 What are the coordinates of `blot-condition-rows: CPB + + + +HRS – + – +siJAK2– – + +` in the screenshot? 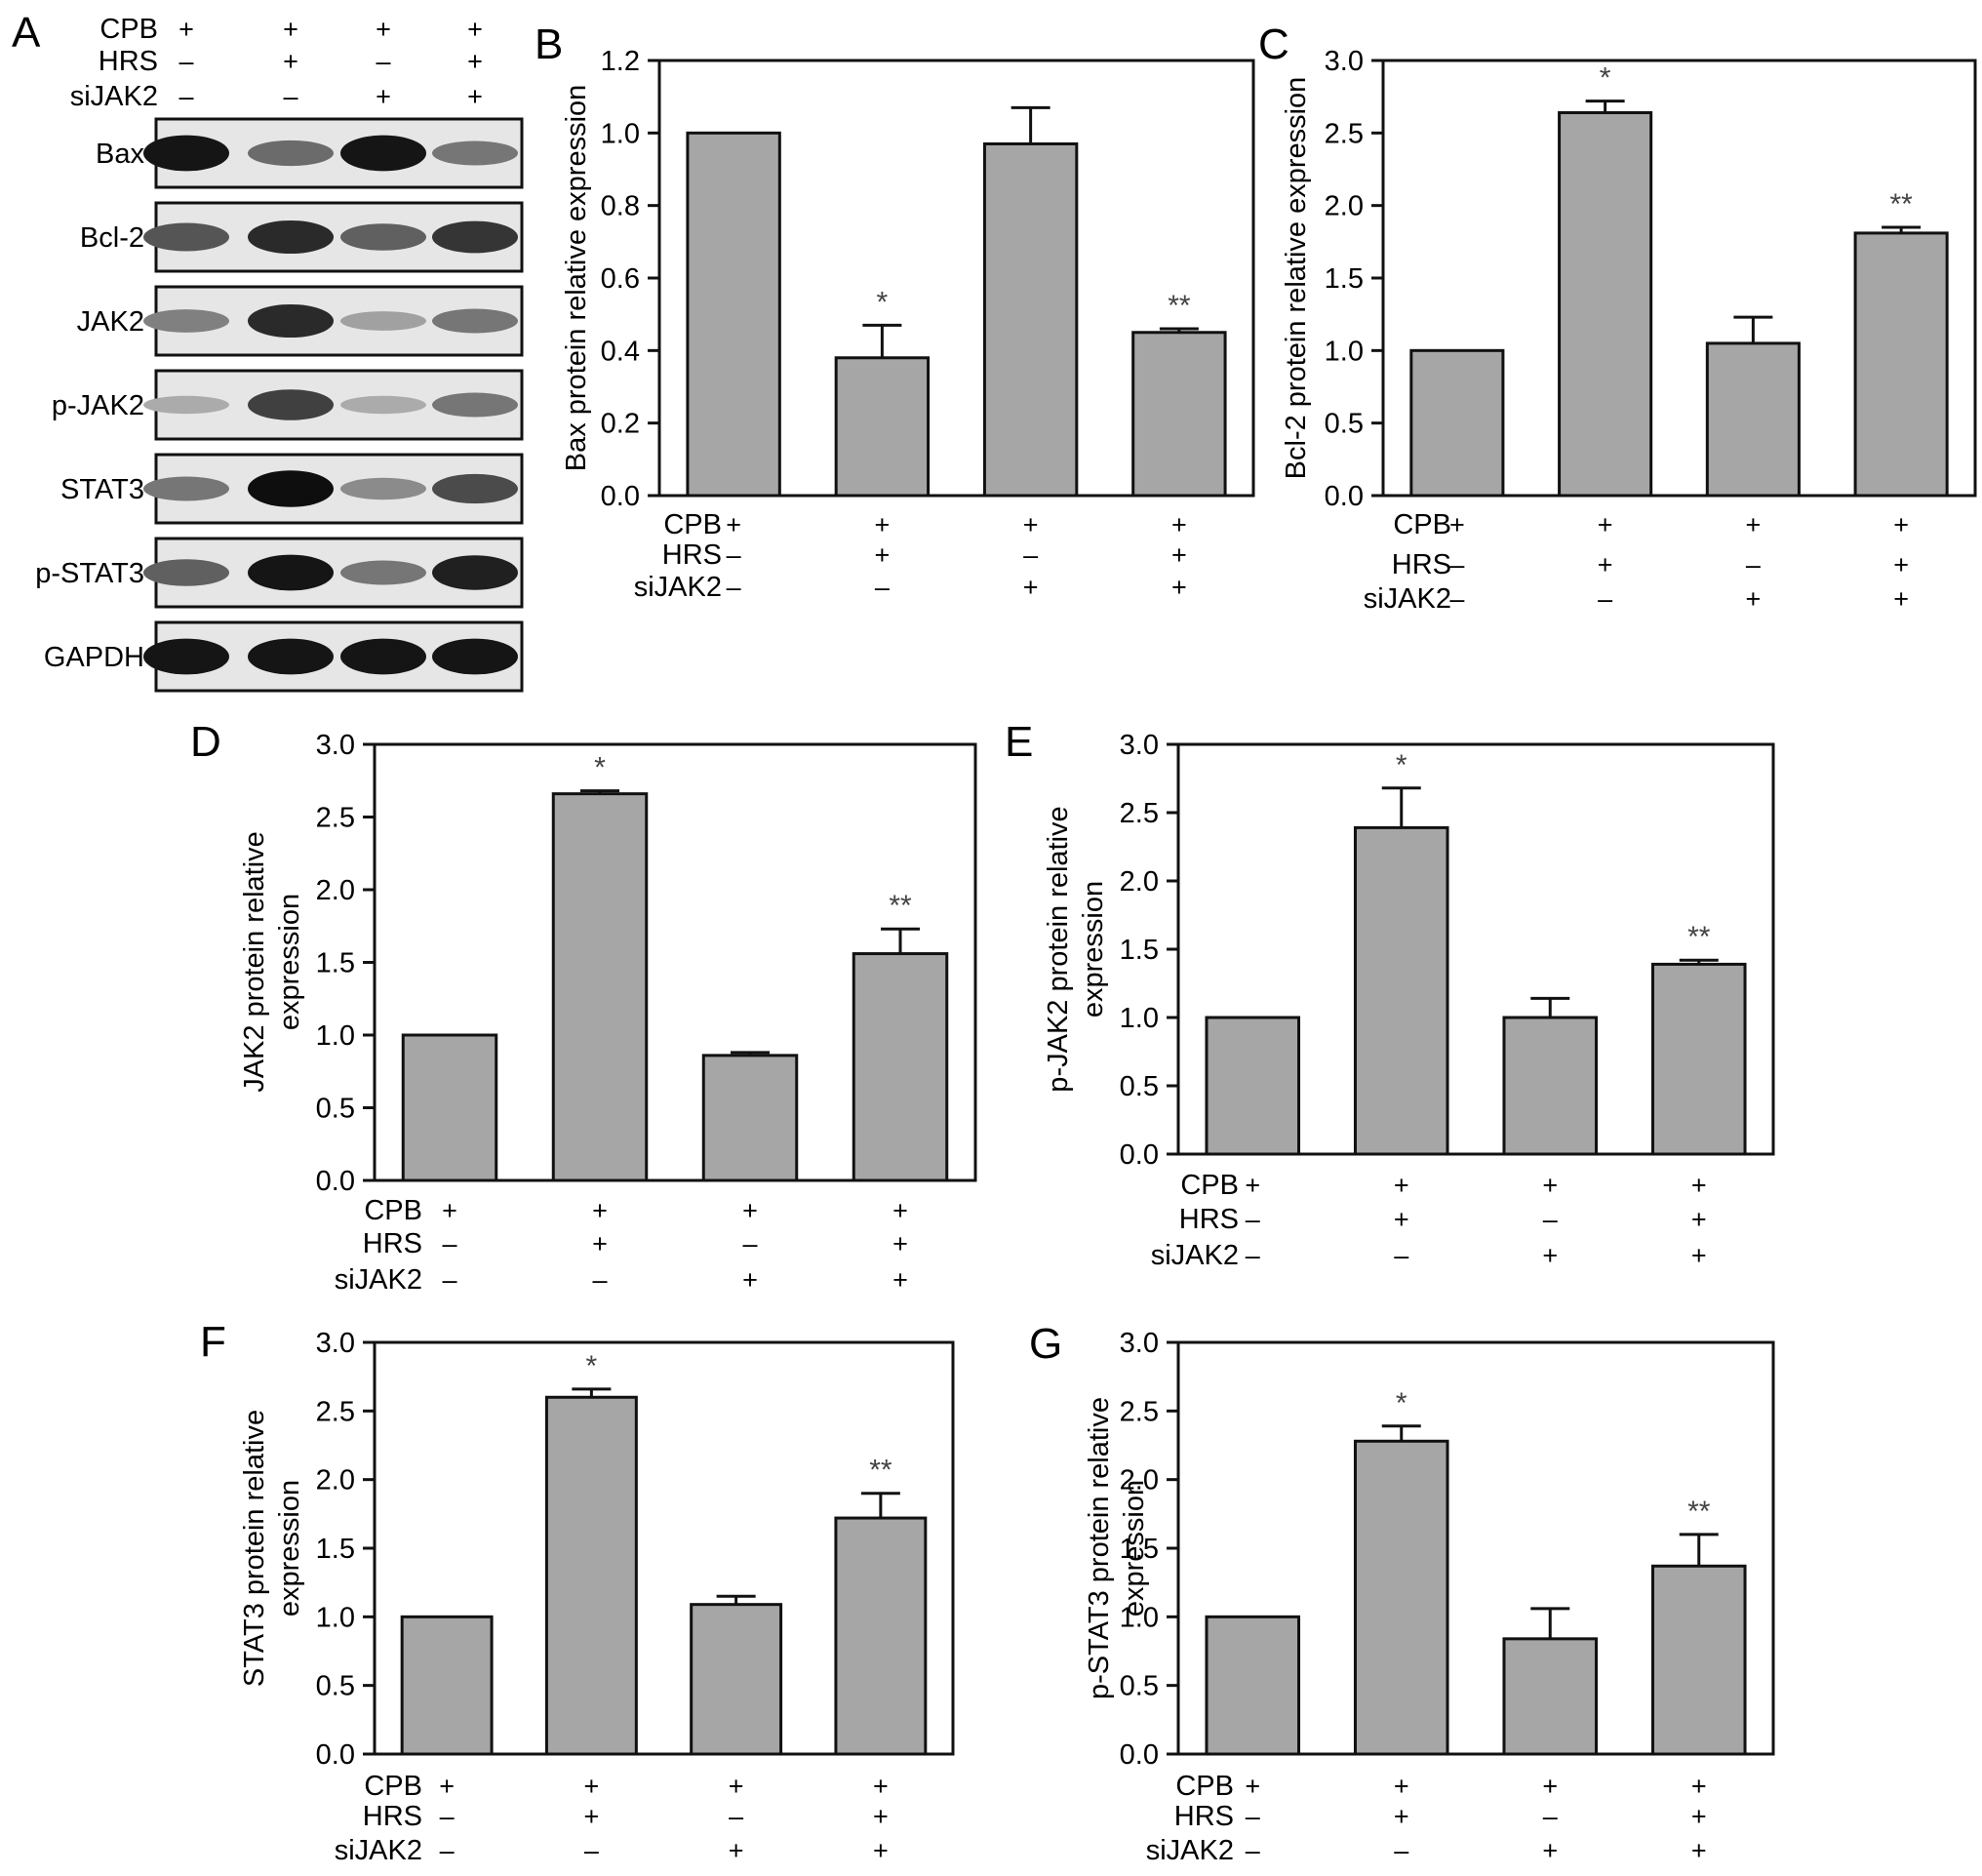 It's located at (276, 63).